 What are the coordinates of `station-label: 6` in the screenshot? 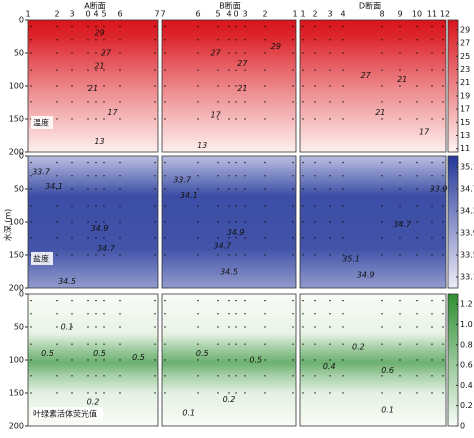 It's located at (119, 14).